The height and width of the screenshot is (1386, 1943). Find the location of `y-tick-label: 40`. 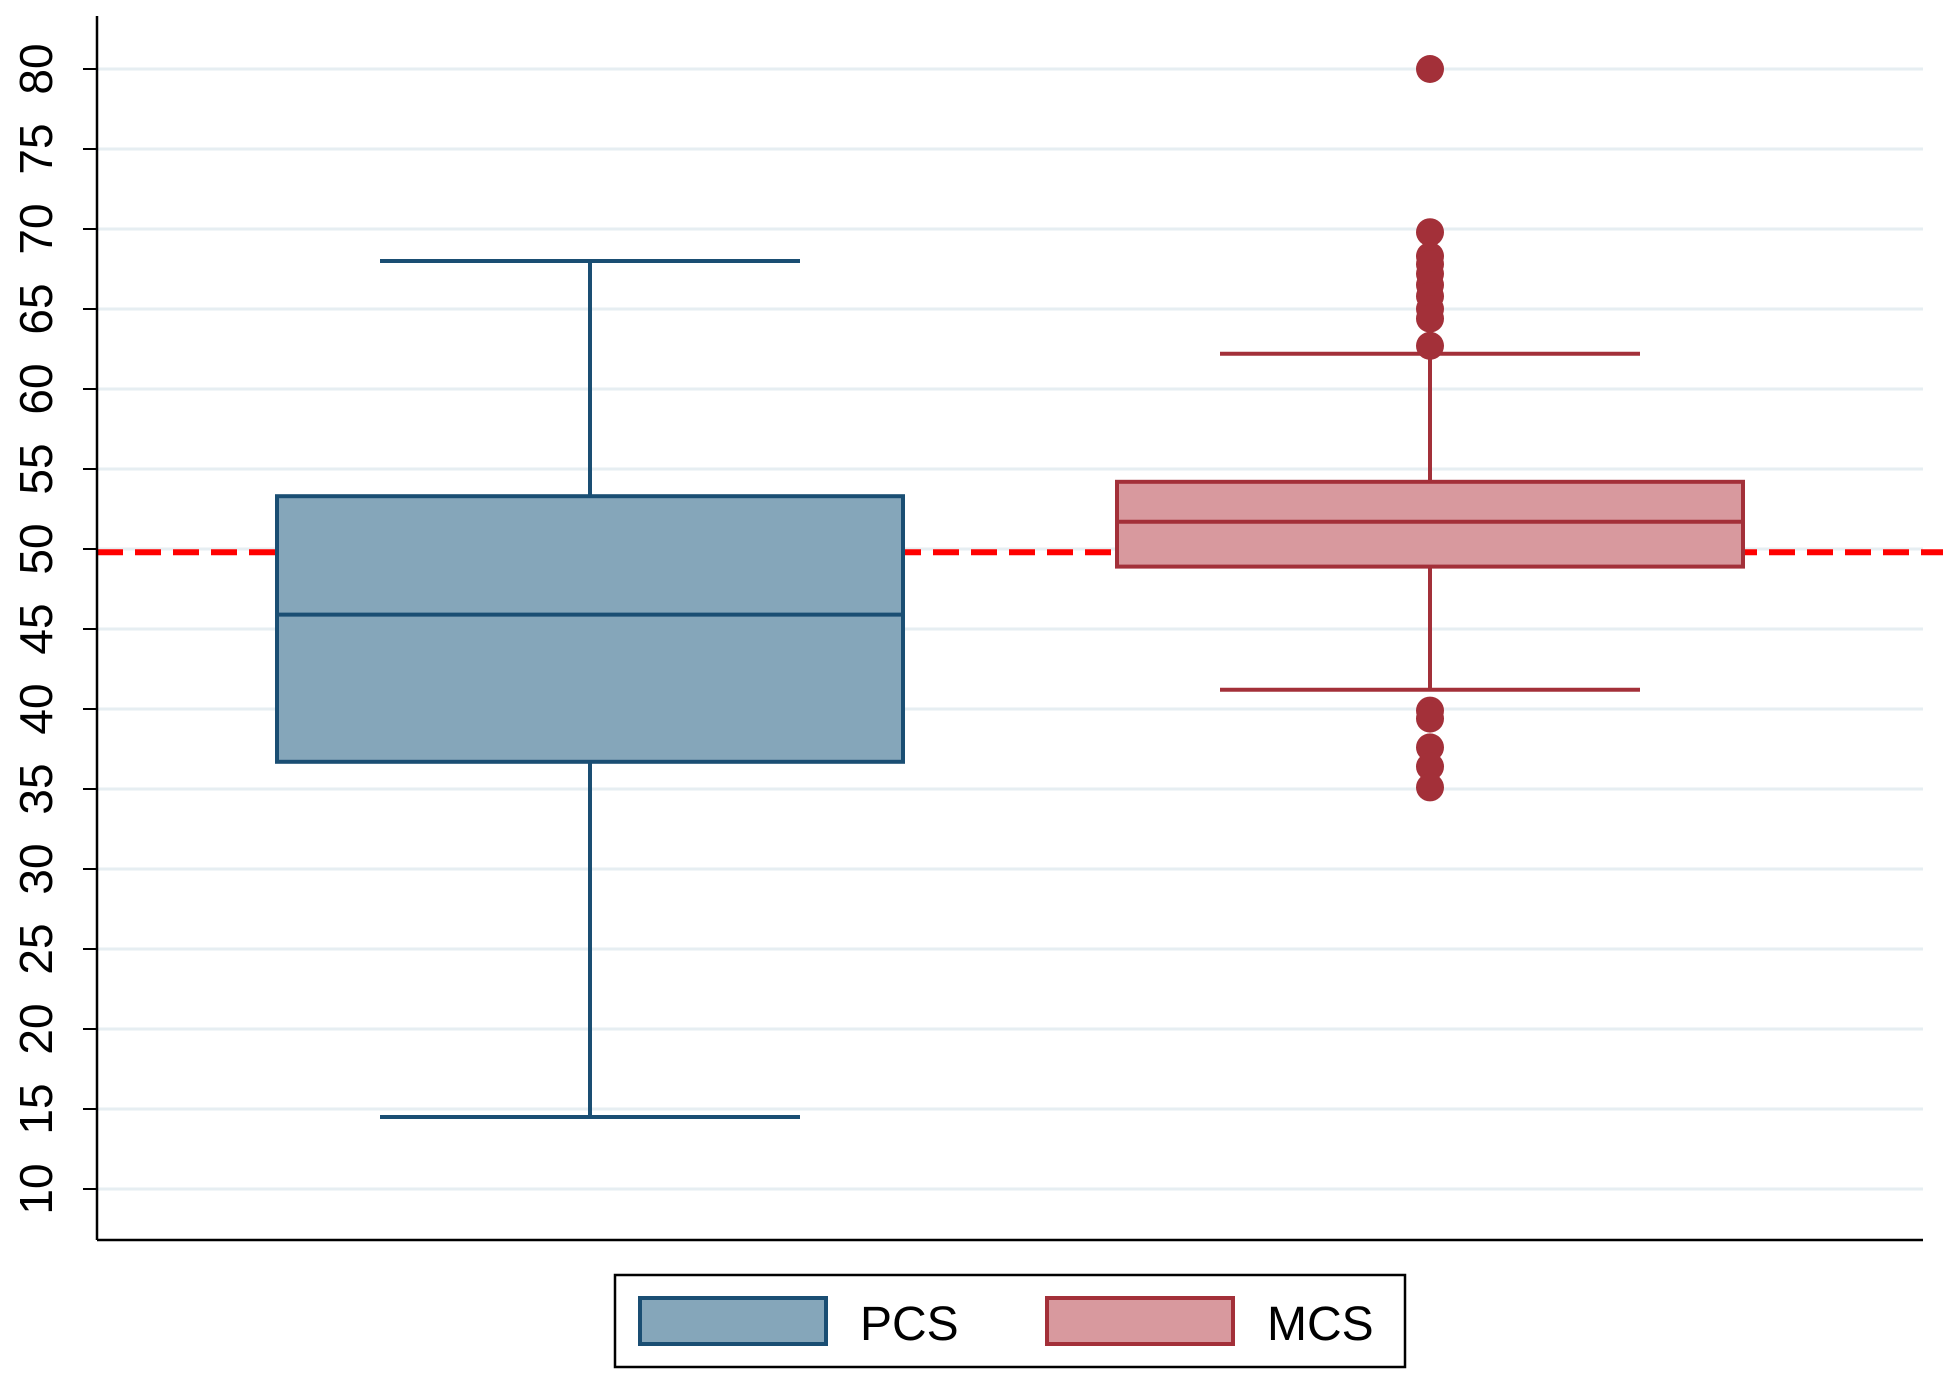

y-tick-label: 40 is located at coordinates (36, 708).